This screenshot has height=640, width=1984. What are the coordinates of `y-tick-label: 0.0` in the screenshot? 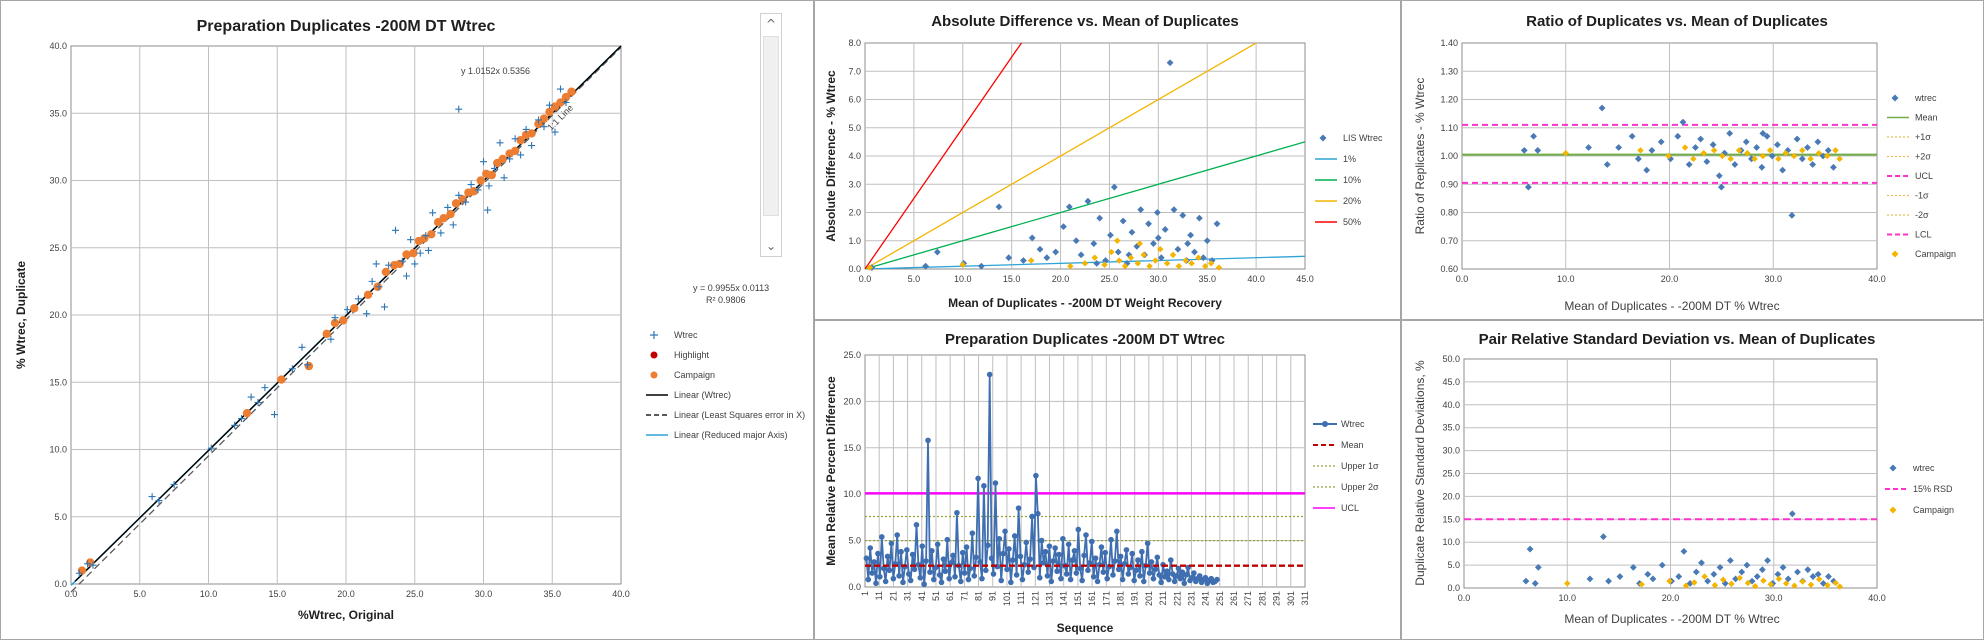 It's located at (854, 587).